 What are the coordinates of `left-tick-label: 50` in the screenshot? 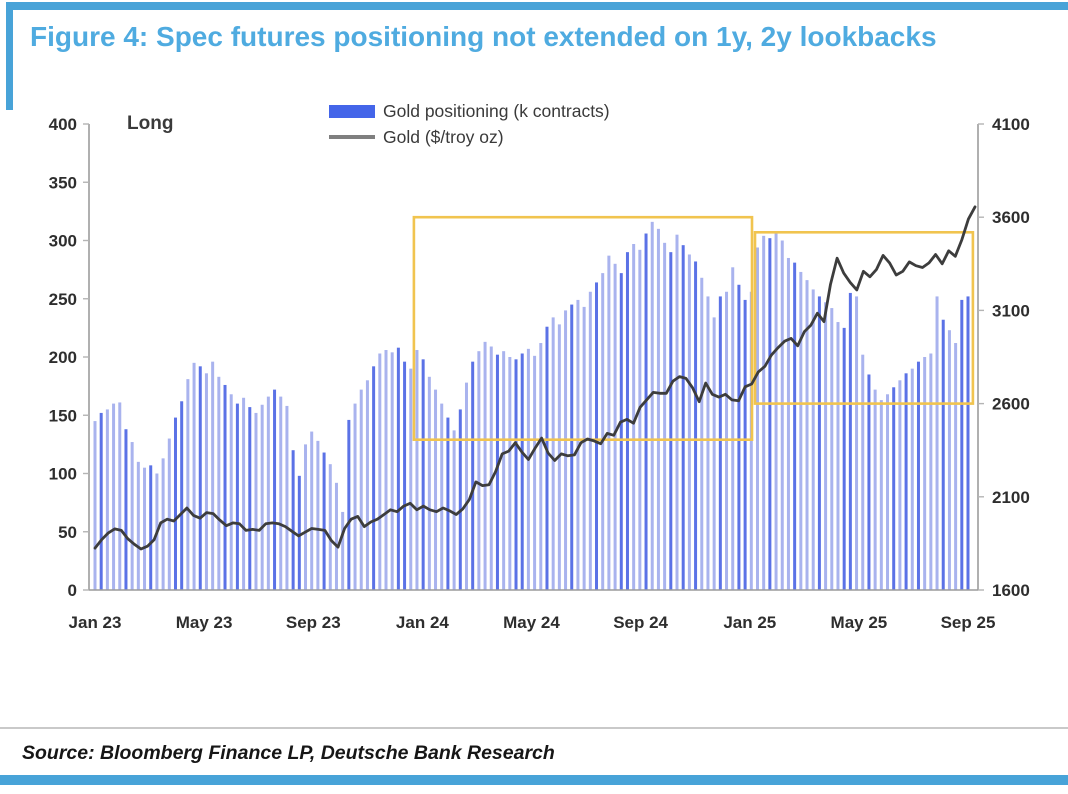 It's located at (67, 532).